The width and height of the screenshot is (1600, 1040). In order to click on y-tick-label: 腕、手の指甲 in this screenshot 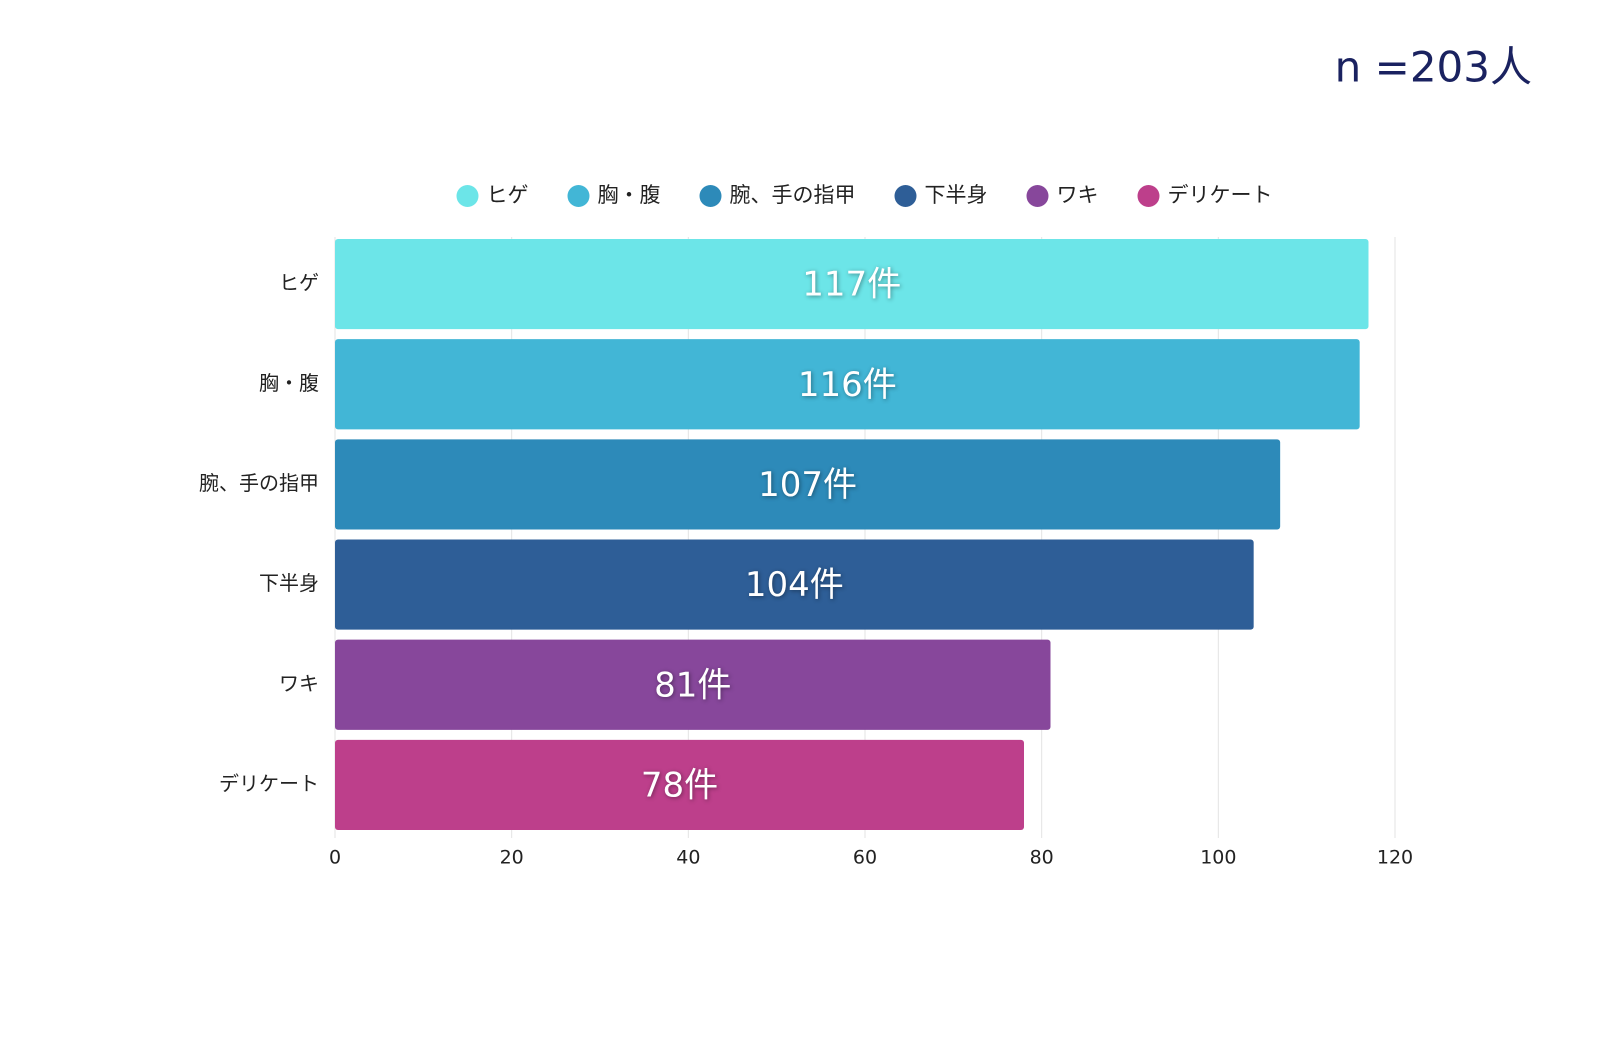, I will do `click(259, 483)`.